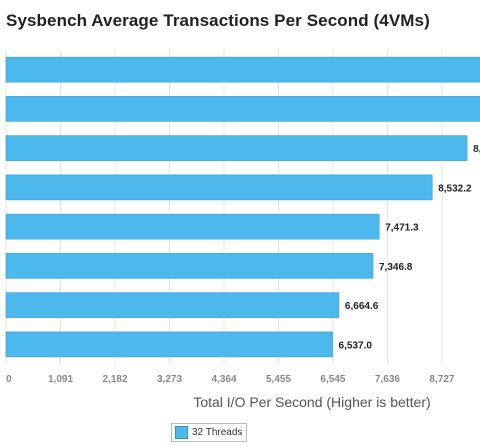 This screenshot has height=446, width=480. Describe the element at coordinates (476, 149) in the screenshot. I see `bar-data-label: 8,9` at that location.